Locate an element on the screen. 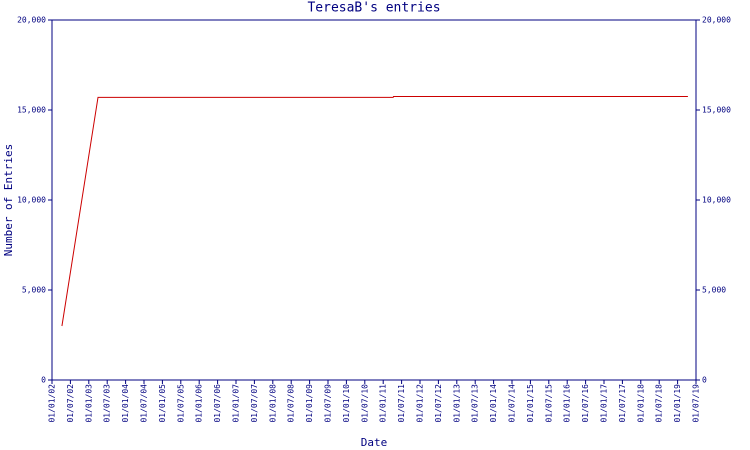 The image size is (750, 450). x-tick-label: 01/01/07 is located at coordinates (236, 403).